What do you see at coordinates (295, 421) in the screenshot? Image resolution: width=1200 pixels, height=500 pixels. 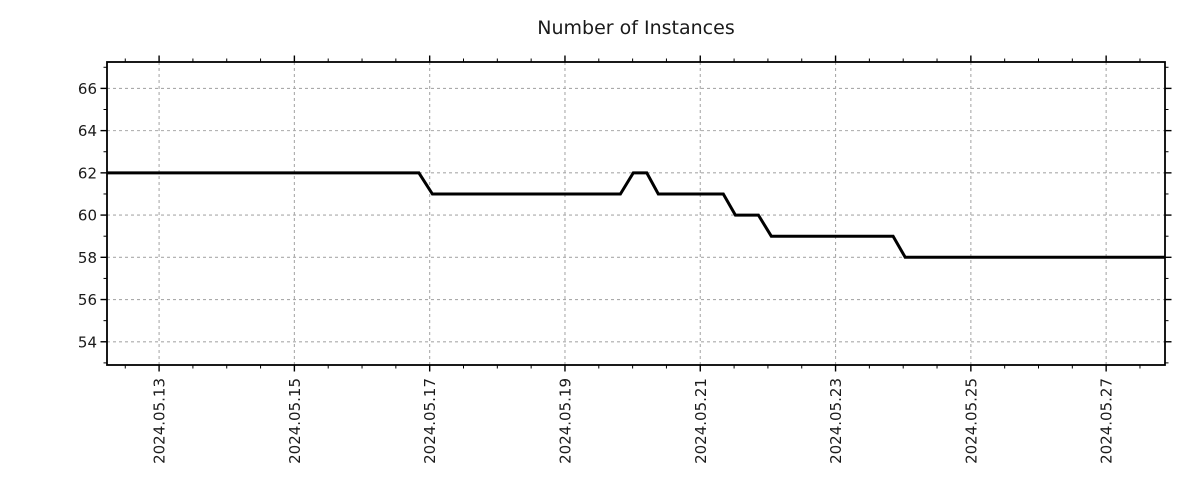 I see `x-tick-label: 2024.05.15` at bounding box center [295, 421].